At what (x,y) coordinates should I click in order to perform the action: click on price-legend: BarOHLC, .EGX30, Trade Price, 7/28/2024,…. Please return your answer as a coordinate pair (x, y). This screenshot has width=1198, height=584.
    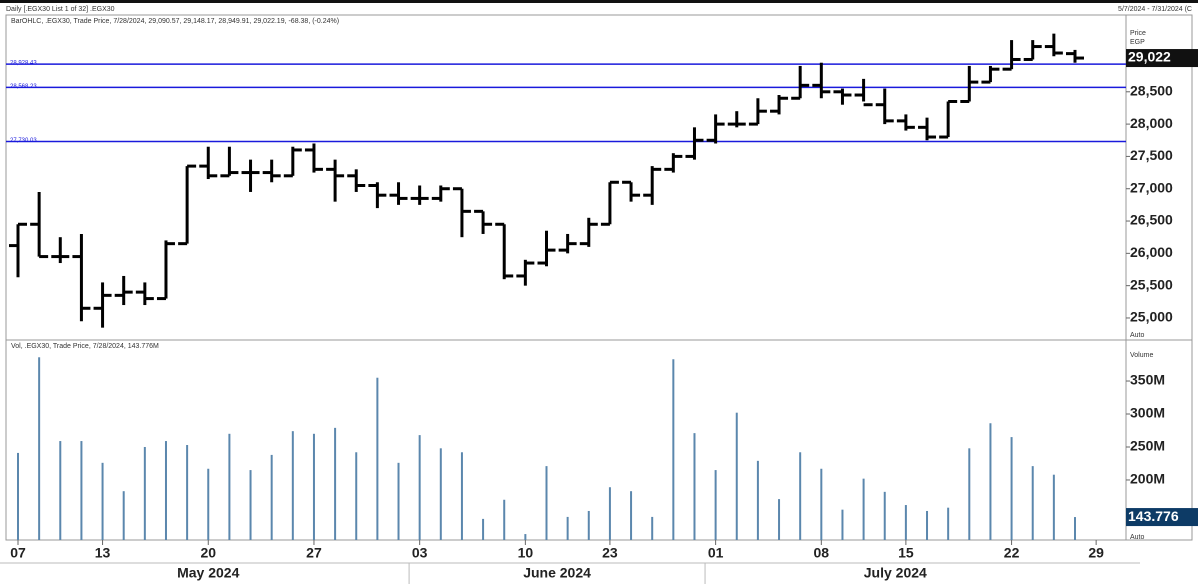
    Looking at the image, I should click on (175, 21).